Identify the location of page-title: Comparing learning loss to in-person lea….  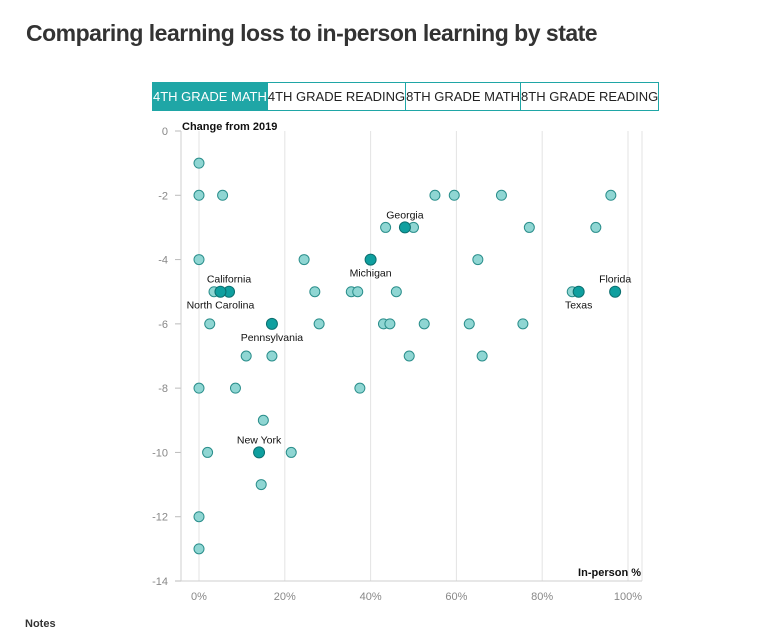
(312, 33).